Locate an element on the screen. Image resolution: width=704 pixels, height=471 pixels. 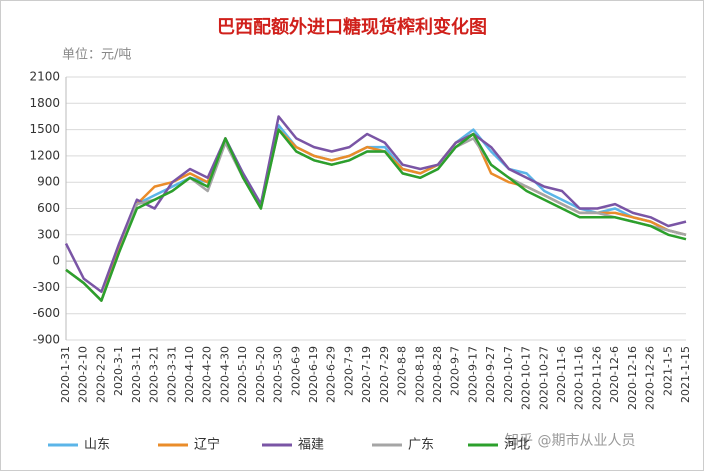
chart-title: 巴西配额外进口糖现货榨利变化图 is located at coordinates (352, 27).